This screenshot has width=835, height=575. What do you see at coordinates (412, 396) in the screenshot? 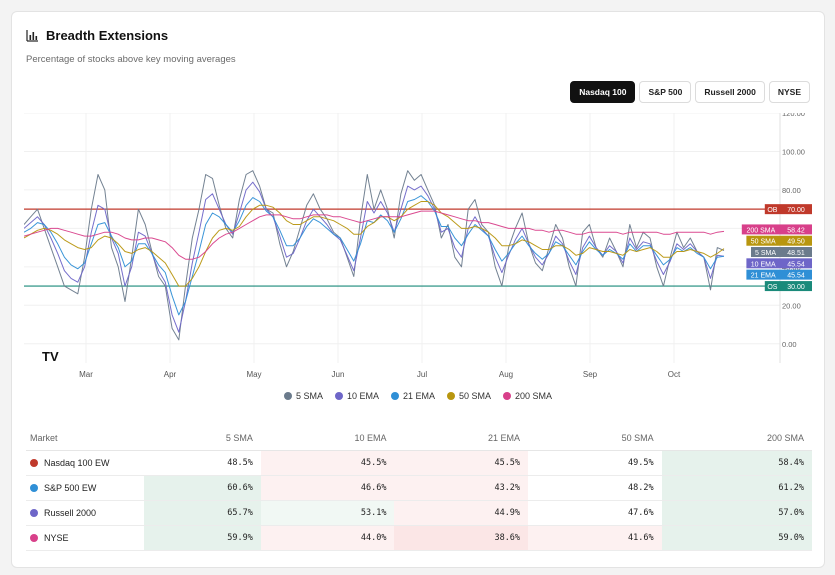
I see `legend-item-21-ema: 21 EMA` at bounding box center [412, 396].